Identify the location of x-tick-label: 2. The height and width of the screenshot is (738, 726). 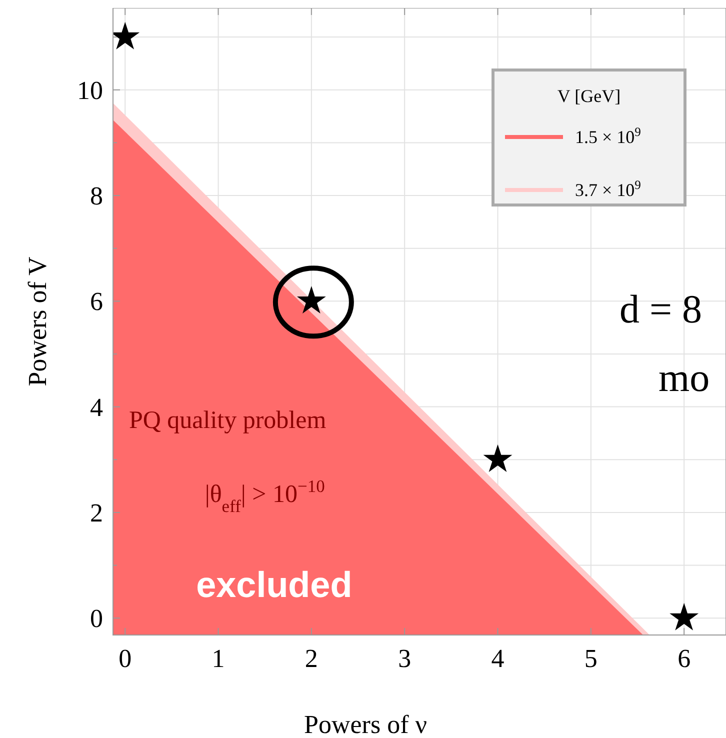
(311, 658).